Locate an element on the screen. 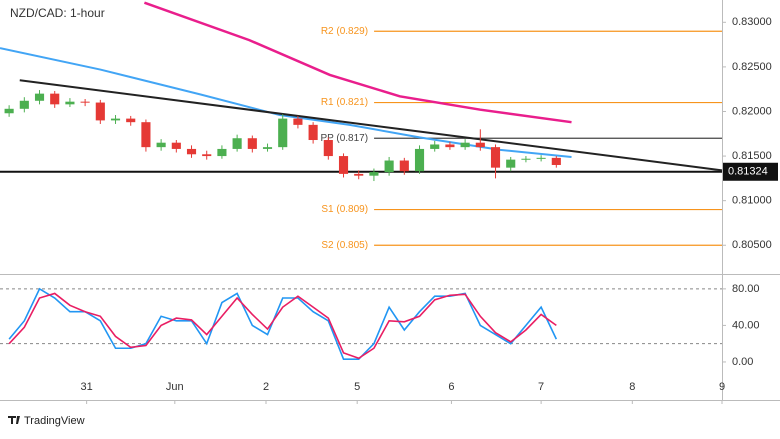  y-tick-label: 80.00 is located at coordinates (746, 289).